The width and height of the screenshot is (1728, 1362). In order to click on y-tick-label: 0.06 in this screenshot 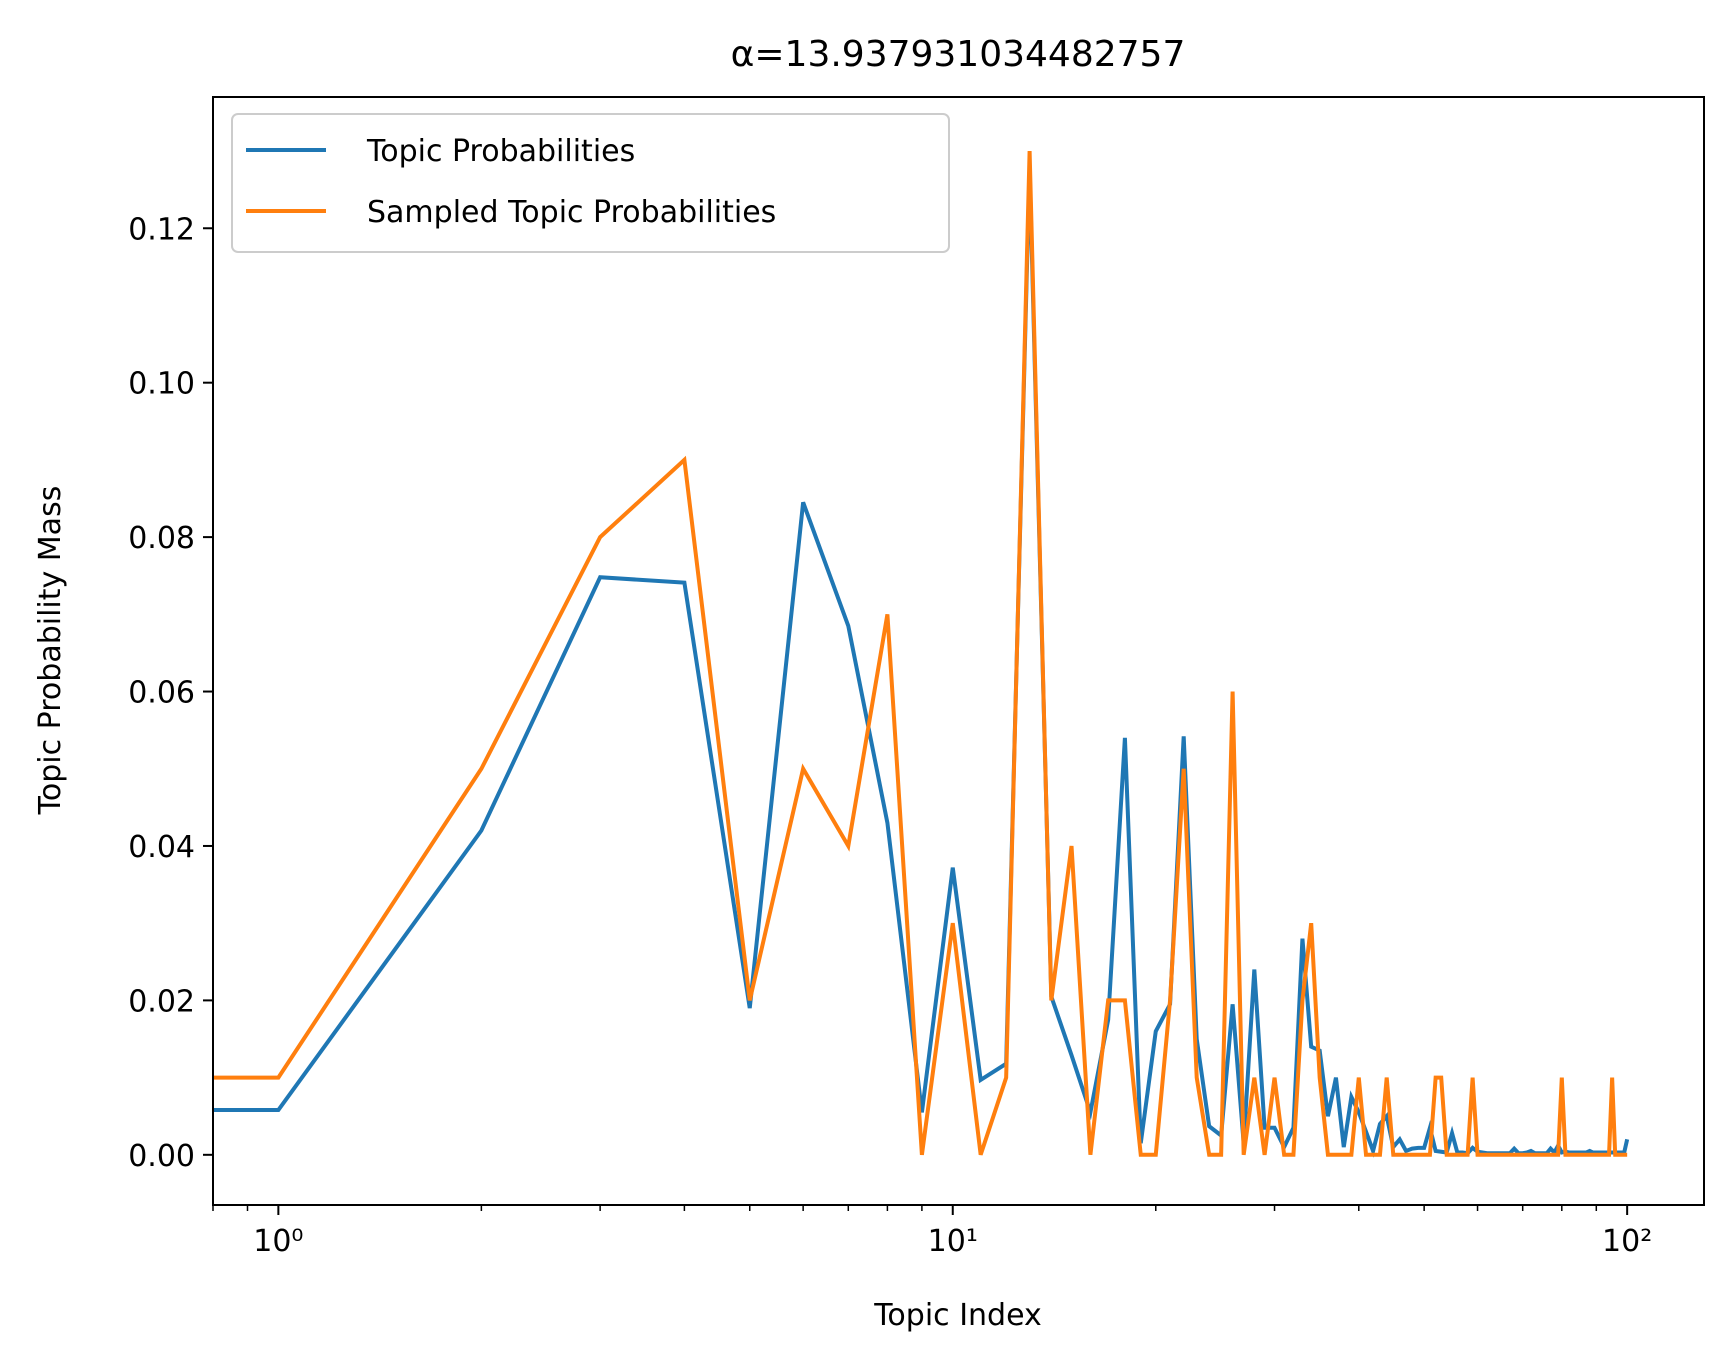, I will do `click(161, 693)`.